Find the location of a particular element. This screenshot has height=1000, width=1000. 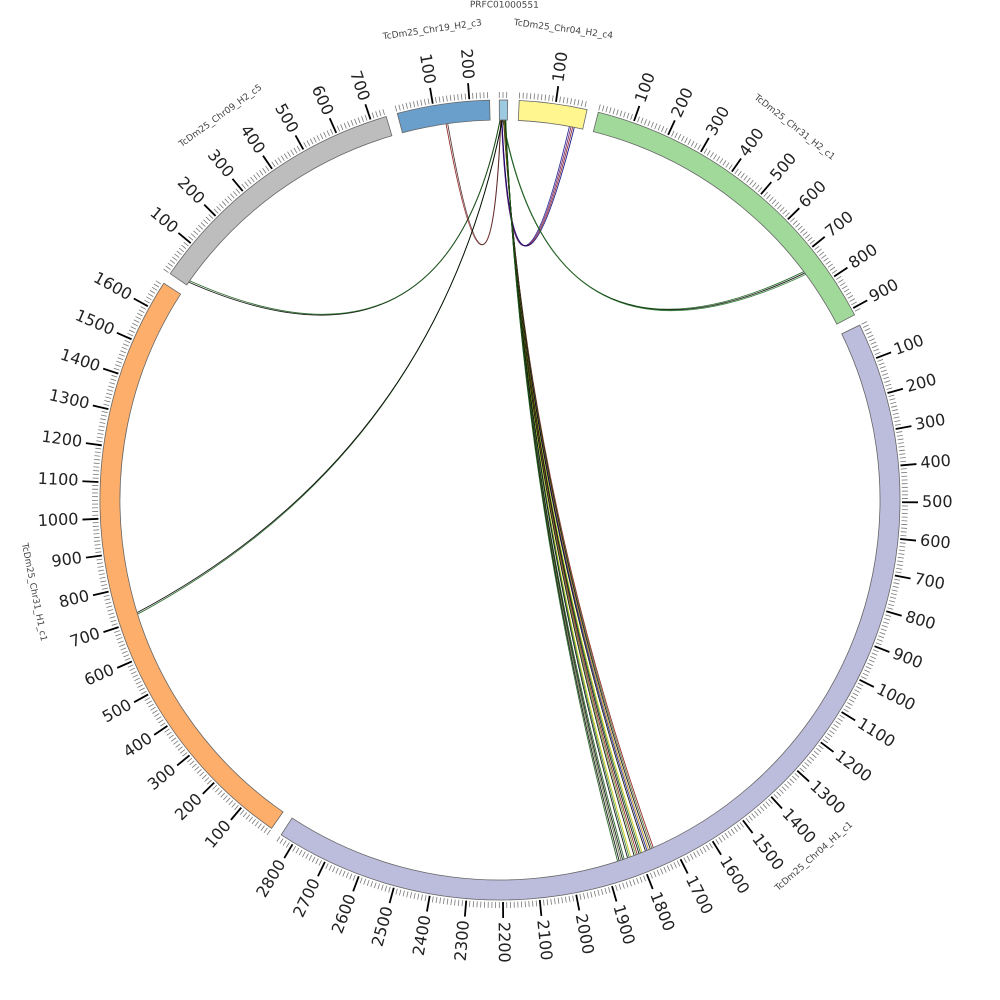

tick-label: 200 is located at coordinates (191, 190).